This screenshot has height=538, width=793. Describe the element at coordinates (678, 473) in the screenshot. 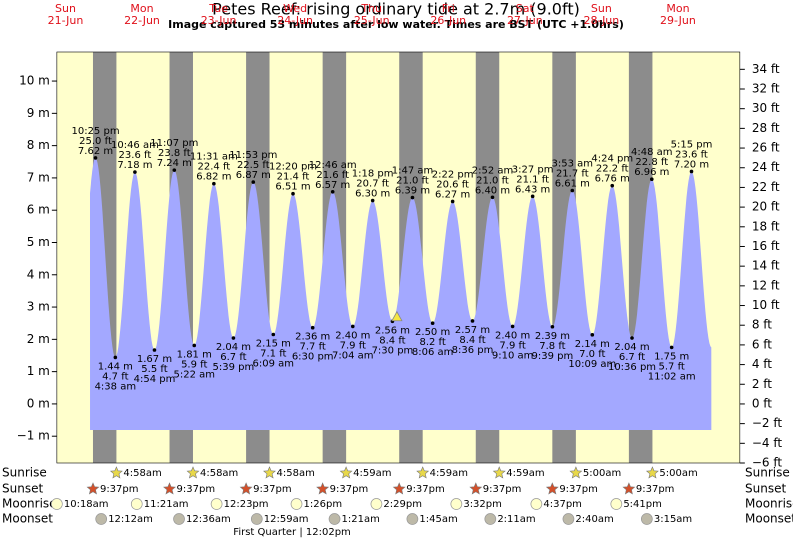

I see `row-time: 5:00am` at that location.